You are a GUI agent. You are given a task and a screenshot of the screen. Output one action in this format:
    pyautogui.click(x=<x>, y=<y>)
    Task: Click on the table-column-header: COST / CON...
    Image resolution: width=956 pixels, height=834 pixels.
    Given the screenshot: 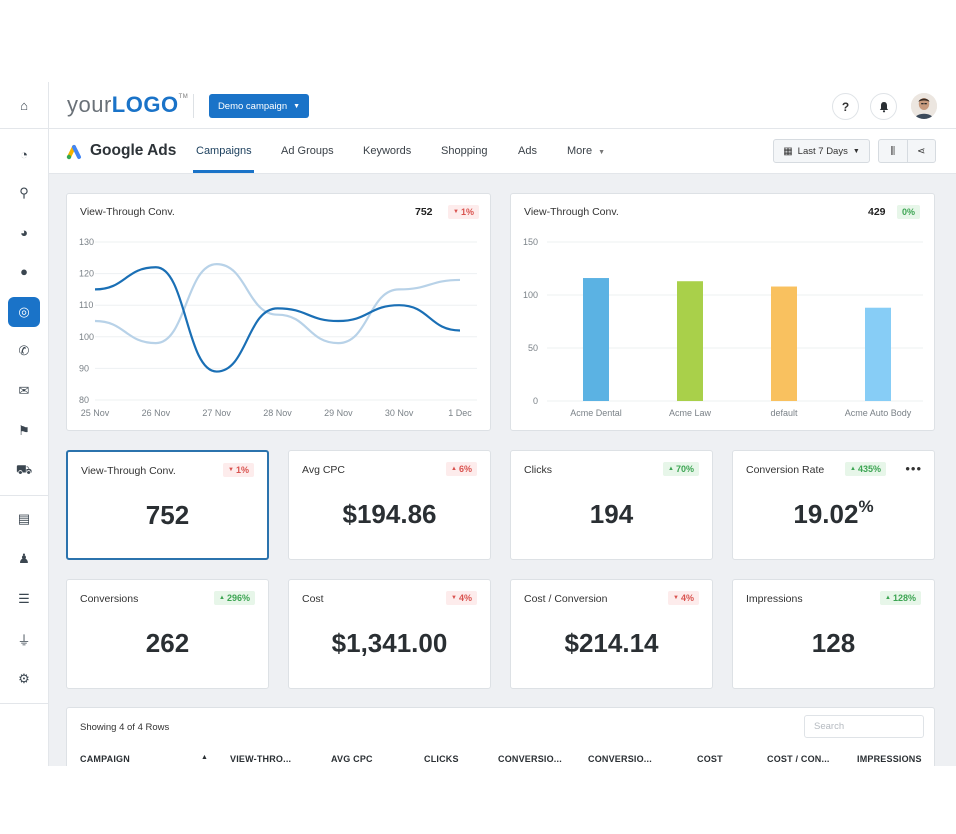 What is the action you would take?
    pyautogui.click(x=798, y=759)
    